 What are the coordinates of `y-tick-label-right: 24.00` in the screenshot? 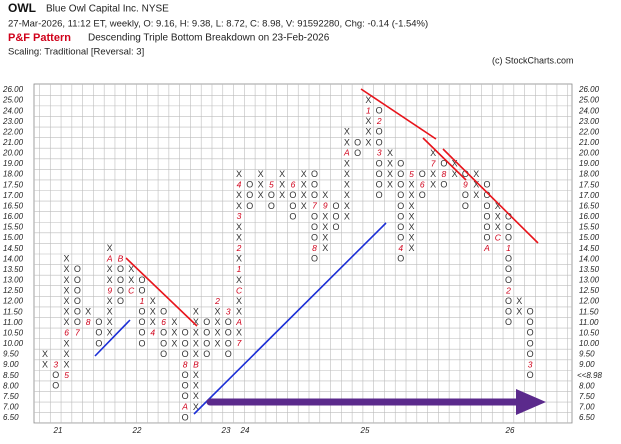 It's located at (589, 110).